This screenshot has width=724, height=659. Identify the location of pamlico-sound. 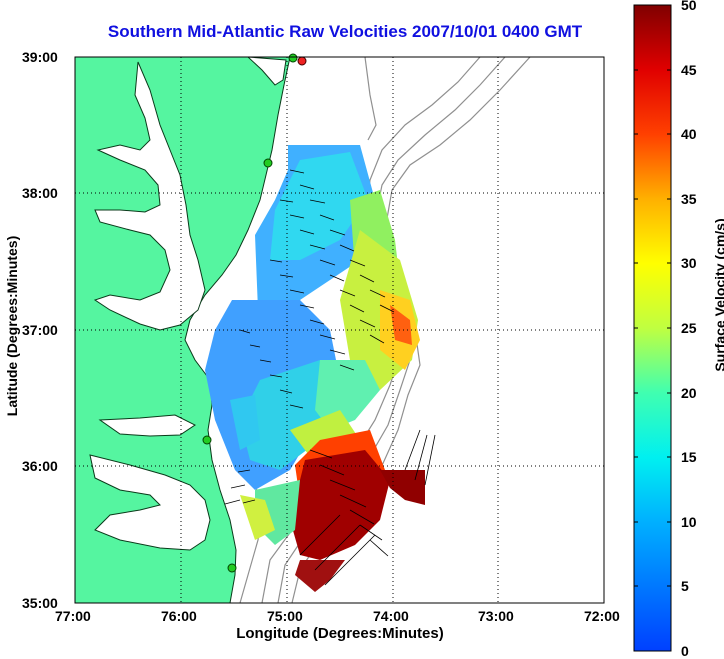
(150, 502).